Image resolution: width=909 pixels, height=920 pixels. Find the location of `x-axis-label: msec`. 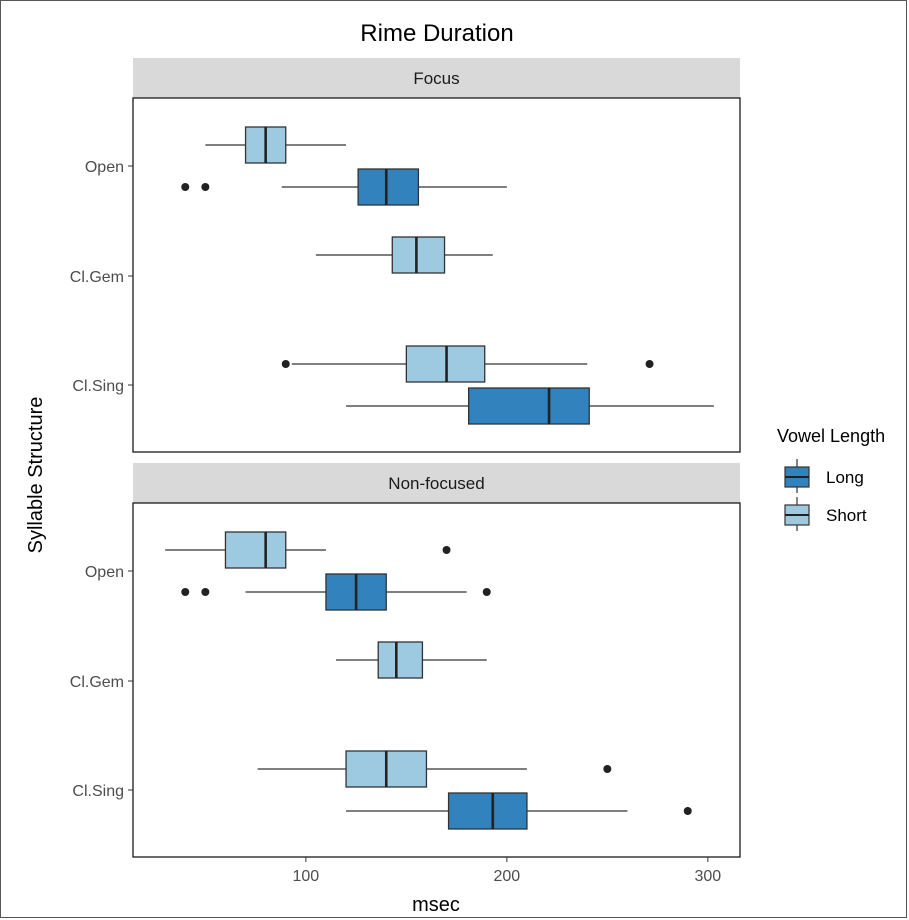

x-axis-label: msec is located at coordinates (436, 905).